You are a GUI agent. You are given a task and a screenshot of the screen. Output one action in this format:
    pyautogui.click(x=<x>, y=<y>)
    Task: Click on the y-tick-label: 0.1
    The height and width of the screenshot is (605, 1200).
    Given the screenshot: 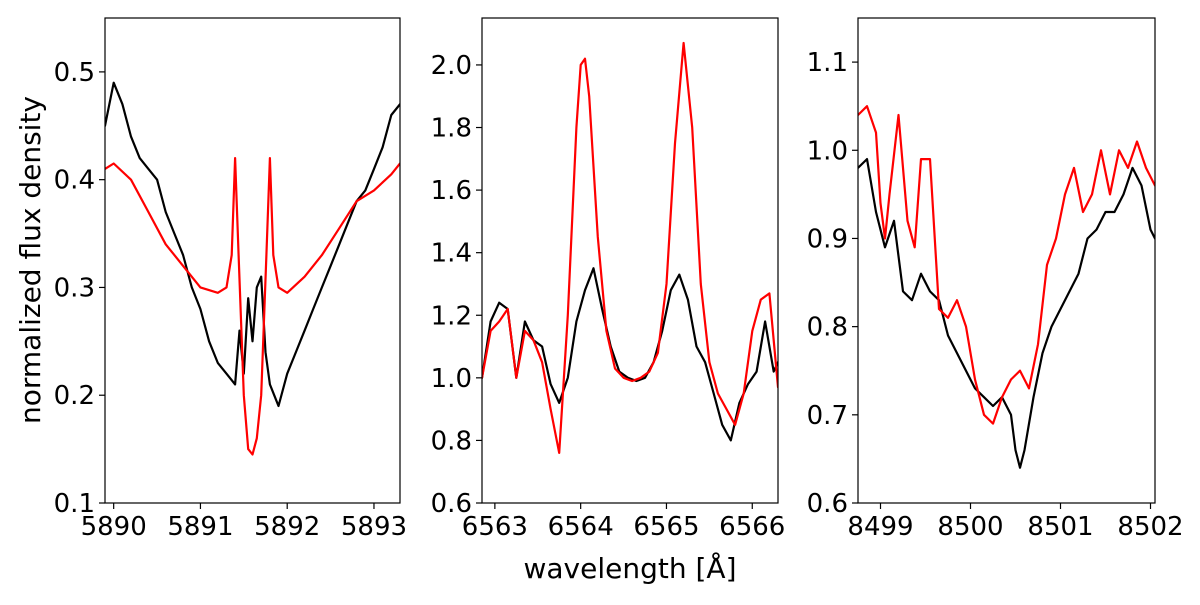 What is the action you would take?
    pyautogui.click(x=74, y=504)
    